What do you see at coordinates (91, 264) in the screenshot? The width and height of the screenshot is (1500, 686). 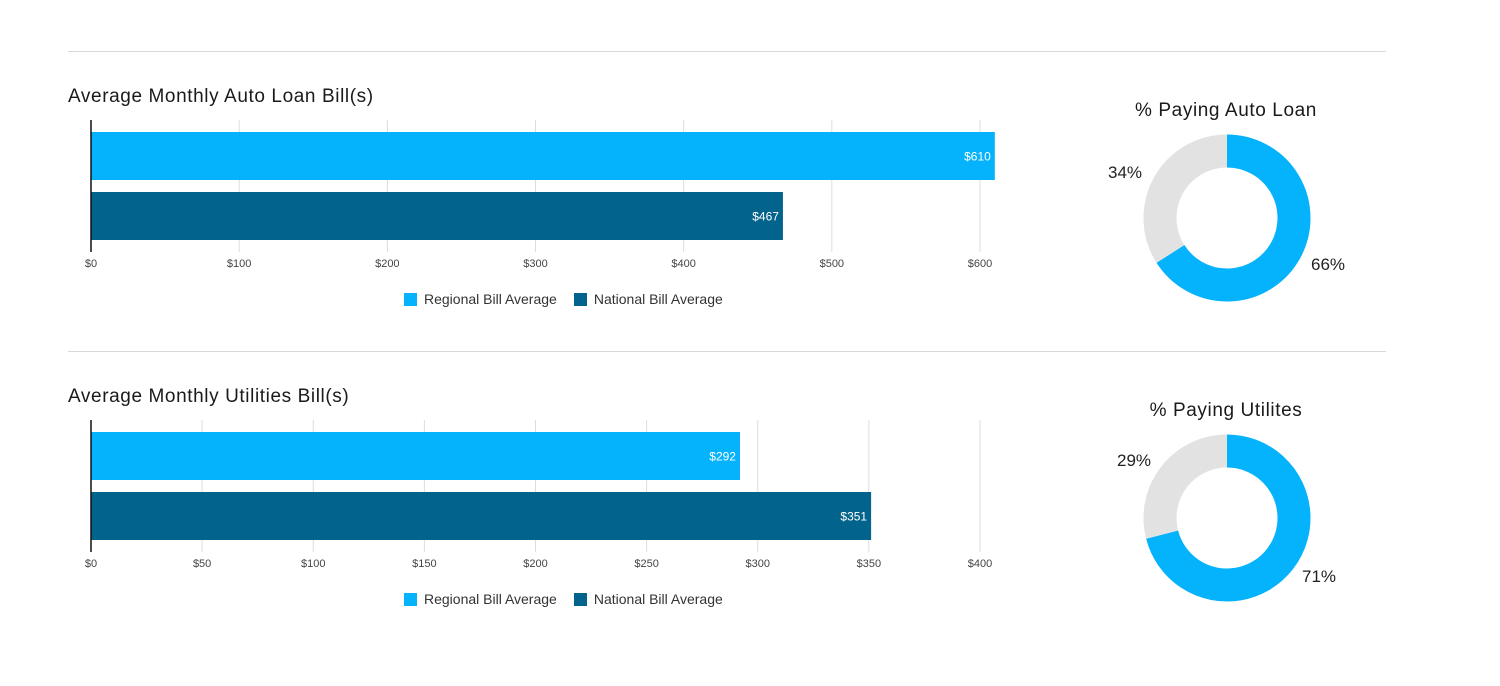 I see `auto-loan-tick-label: $0` at bounding box center [91, 264].